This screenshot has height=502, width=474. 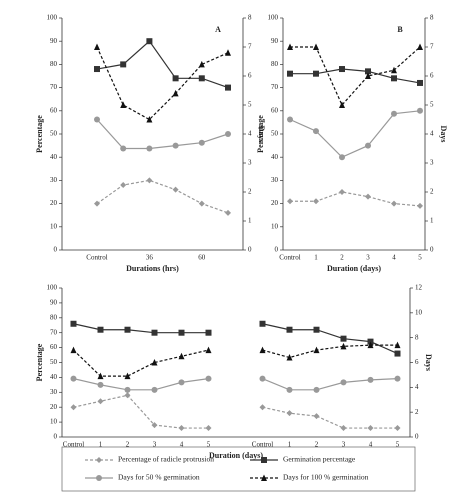 What do you see at coordinates (159, 477) in the screenshot?
I see `legend-label: Days for 50 % germination` at bounding box center [159, 477].